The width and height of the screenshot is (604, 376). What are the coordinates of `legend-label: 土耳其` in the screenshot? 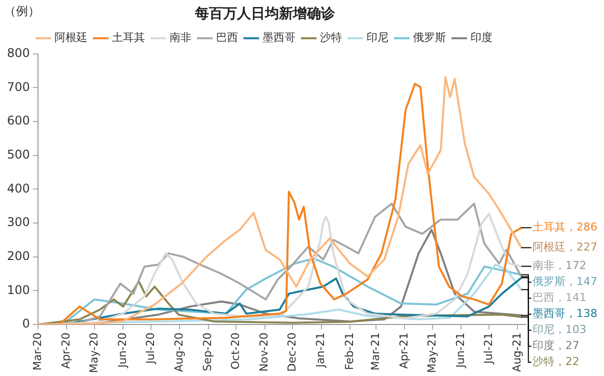 It's located at (128, 37).